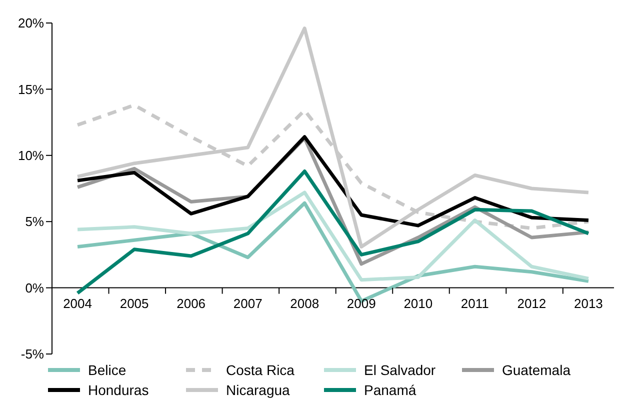 The image size is (622, 413). Describe the element at coordinates (247, 303) in the screenshot. I see `x-tick-label: 2007` at that location.